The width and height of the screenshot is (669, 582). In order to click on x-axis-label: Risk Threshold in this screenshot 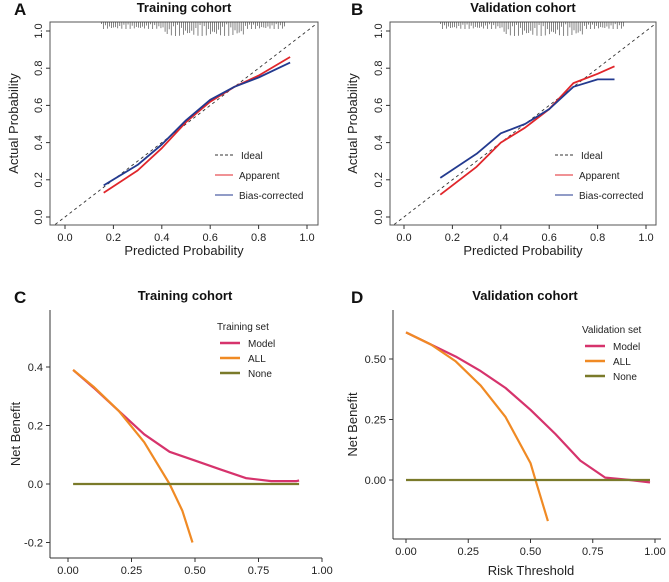, I will do `click(531, 570)`.